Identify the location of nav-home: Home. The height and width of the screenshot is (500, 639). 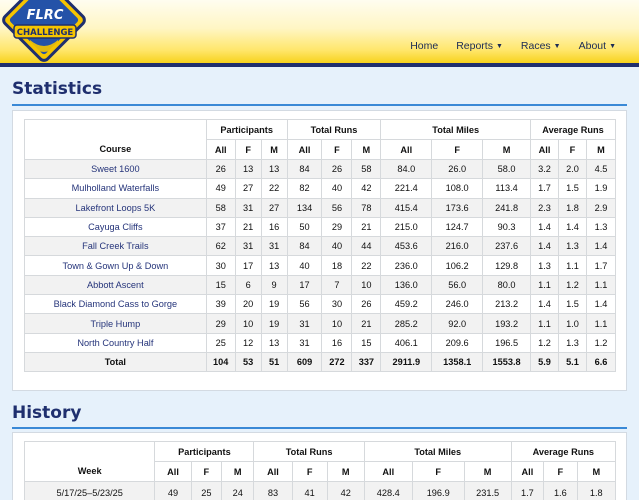
(424, 46).